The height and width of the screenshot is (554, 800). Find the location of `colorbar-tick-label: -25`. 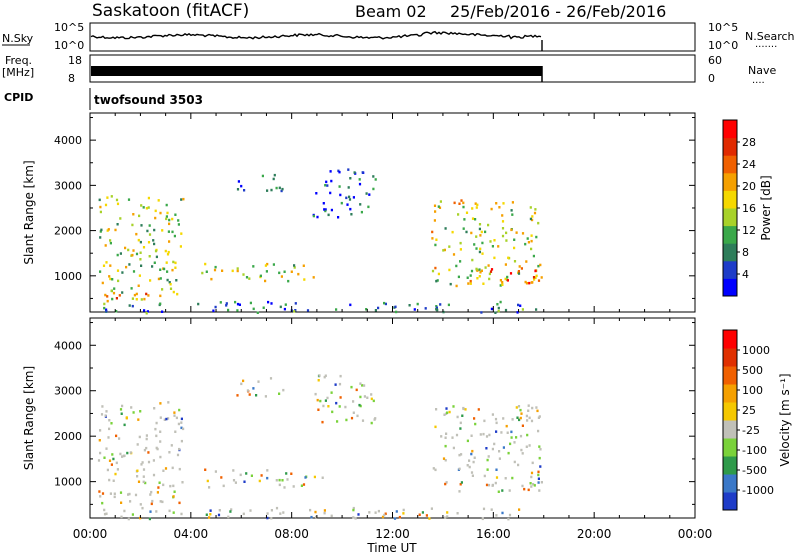

colorbar-tick-label: -25 is located at coordinates (751, 430).